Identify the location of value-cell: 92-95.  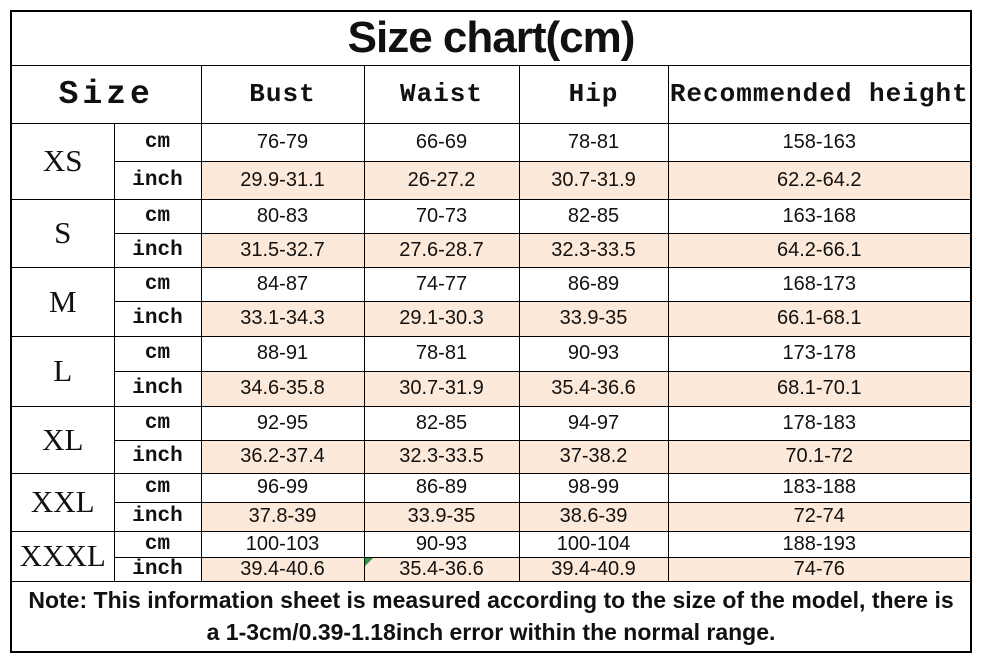
(282, 423).